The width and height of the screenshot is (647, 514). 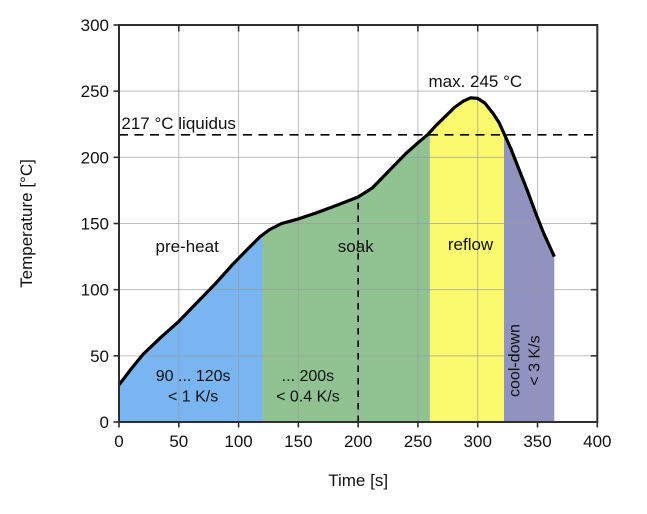 What do you see at coordinates (178, 123) in the screenshot?
I see `liquidus-label: 217 °C liquidus` at bounding box center [178, 123].